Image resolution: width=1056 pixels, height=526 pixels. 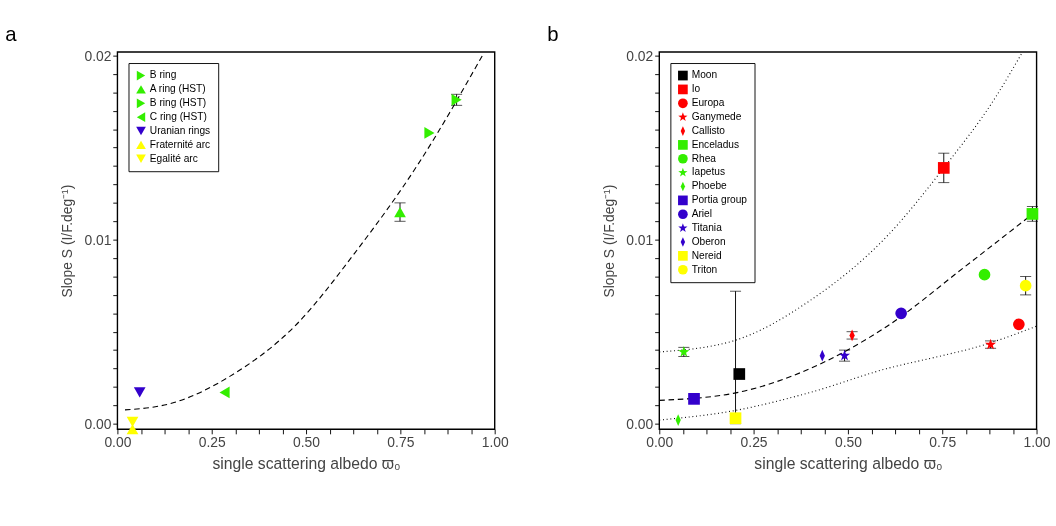 What do you see at coordinates (180, 130) in the screenshot?
I see `legend-label: Uranian rings` at bounding box center [180, 130].